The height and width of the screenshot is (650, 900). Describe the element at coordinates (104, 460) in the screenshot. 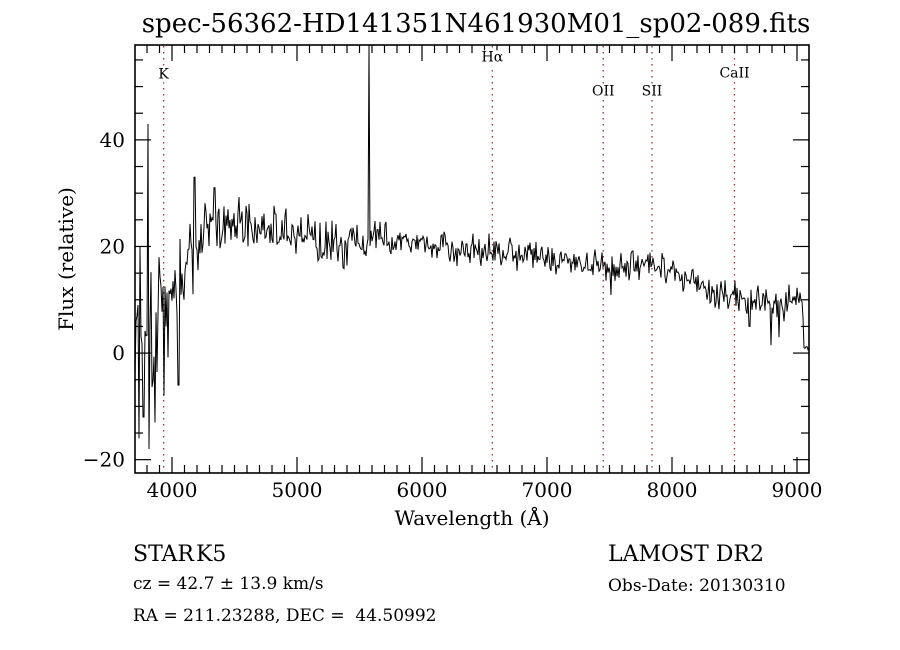

I see `y-tick-label: −20` at that location.